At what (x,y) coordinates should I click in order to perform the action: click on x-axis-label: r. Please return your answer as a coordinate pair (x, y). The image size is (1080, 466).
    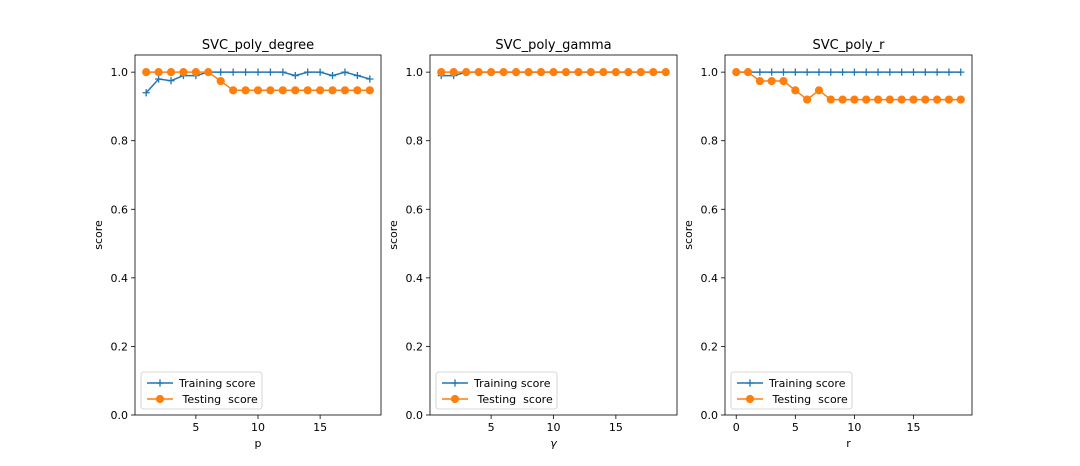
    Looking at the image, I should click on (848, 443).